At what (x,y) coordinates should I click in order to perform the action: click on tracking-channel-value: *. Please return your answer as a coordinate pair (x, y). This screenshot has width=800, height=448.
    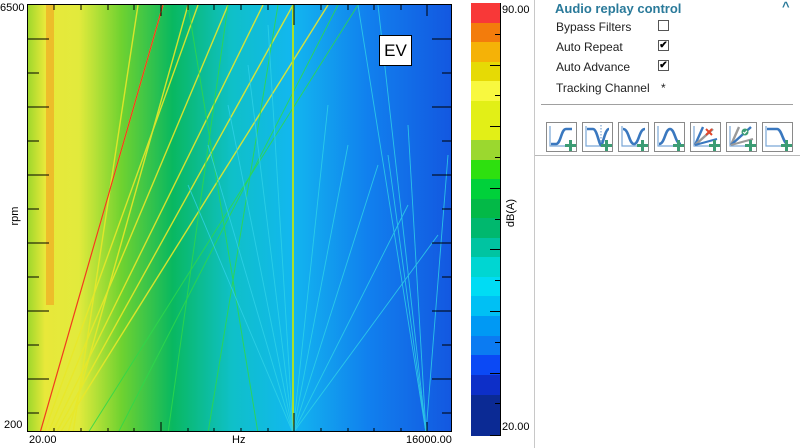
    Looking at the image, I should click on (663, 88).